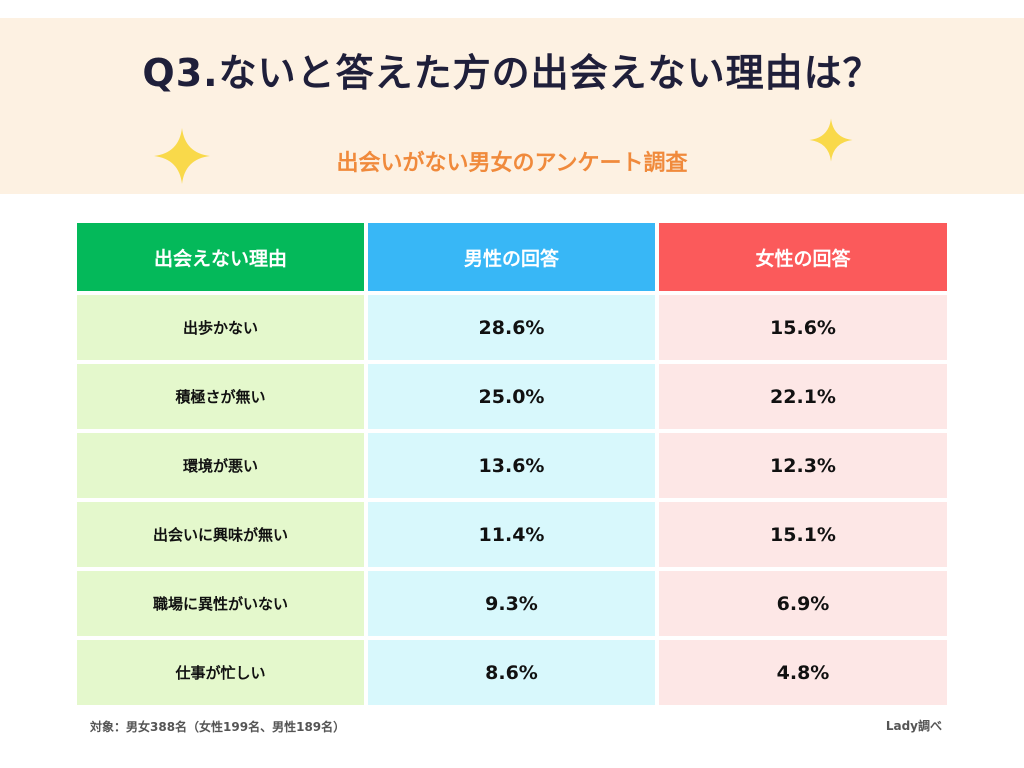 This screenshot has height=768, width=1024. I want to click on table-row: 仕事が忙しい 8.6% 4.8%, so click(512, 672).